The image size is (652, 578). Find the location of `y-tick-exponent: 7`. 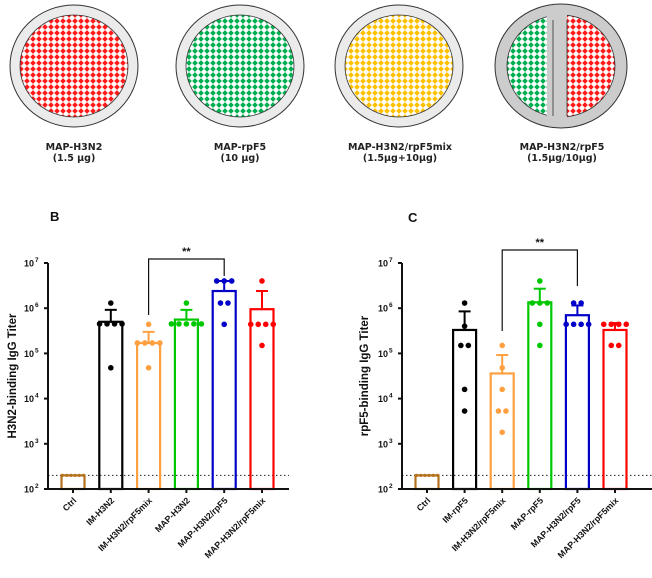

y-tick-exponent: 7 is located at coordinates (391, 260).